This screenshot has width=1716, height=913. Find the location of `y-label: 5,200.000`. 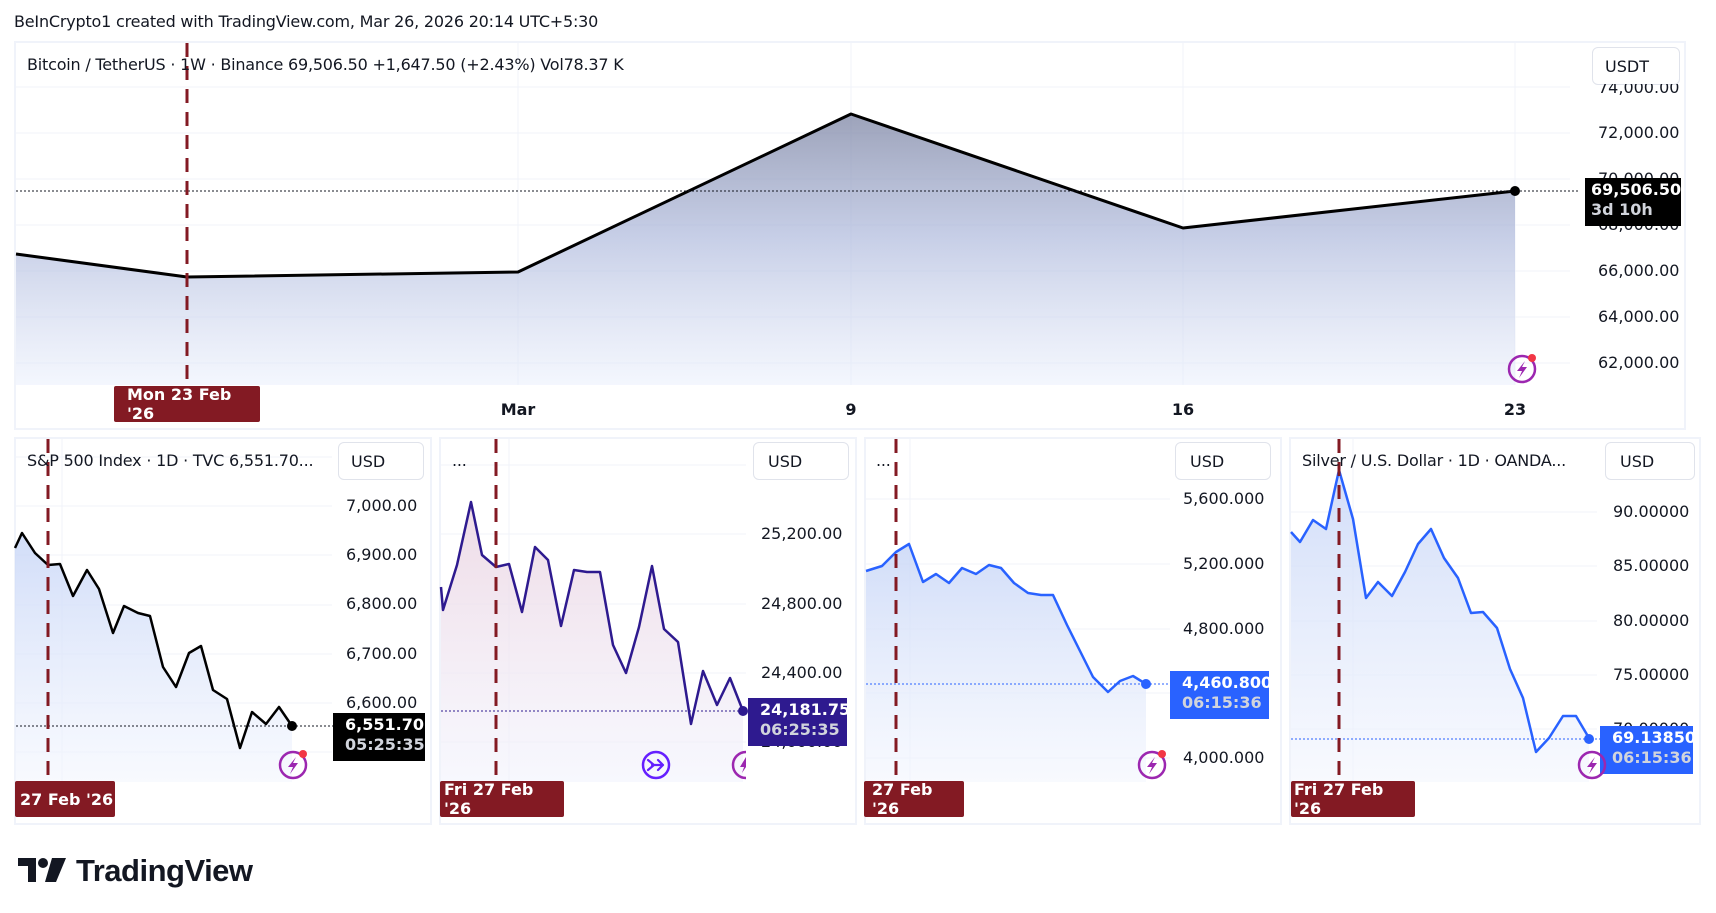

y-label: 5,200.000 is located at coordinates (1224, 563).